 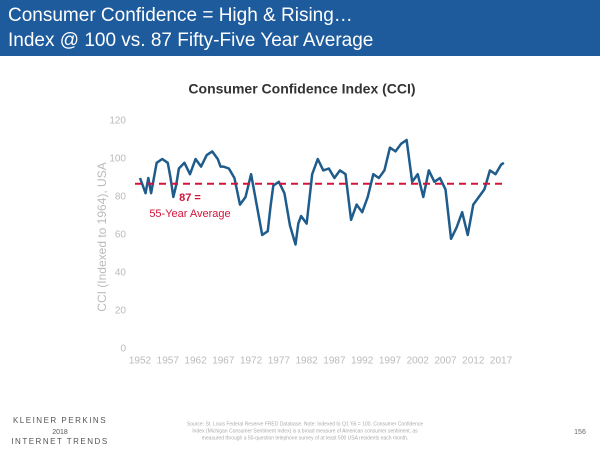 What do you see at coordinates (59, 441) in the screenshot?
I see `brand: INTERNET TRENDS` at bounding box center [59, 441].